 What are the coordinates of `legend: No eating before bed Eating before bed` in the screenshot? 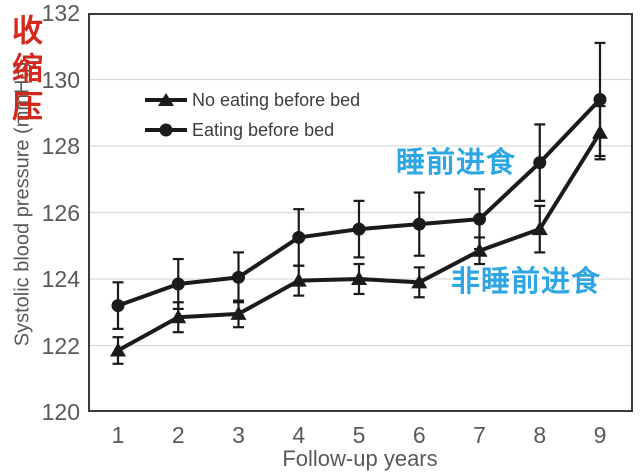 It's located at (251, 115).